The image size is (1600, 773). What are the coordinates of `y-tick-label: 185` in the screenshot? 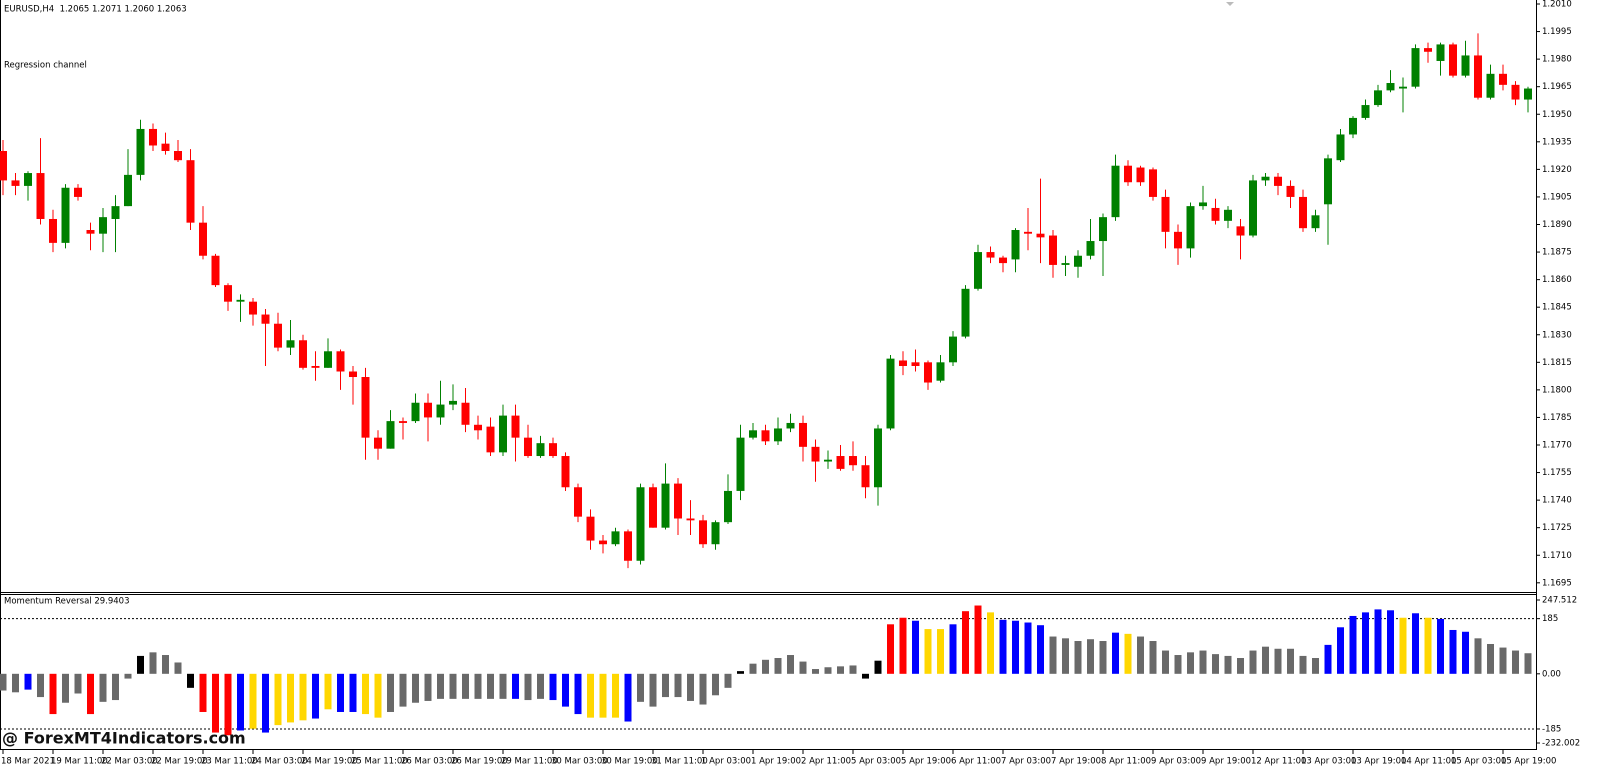 It's located at (1550, 619).